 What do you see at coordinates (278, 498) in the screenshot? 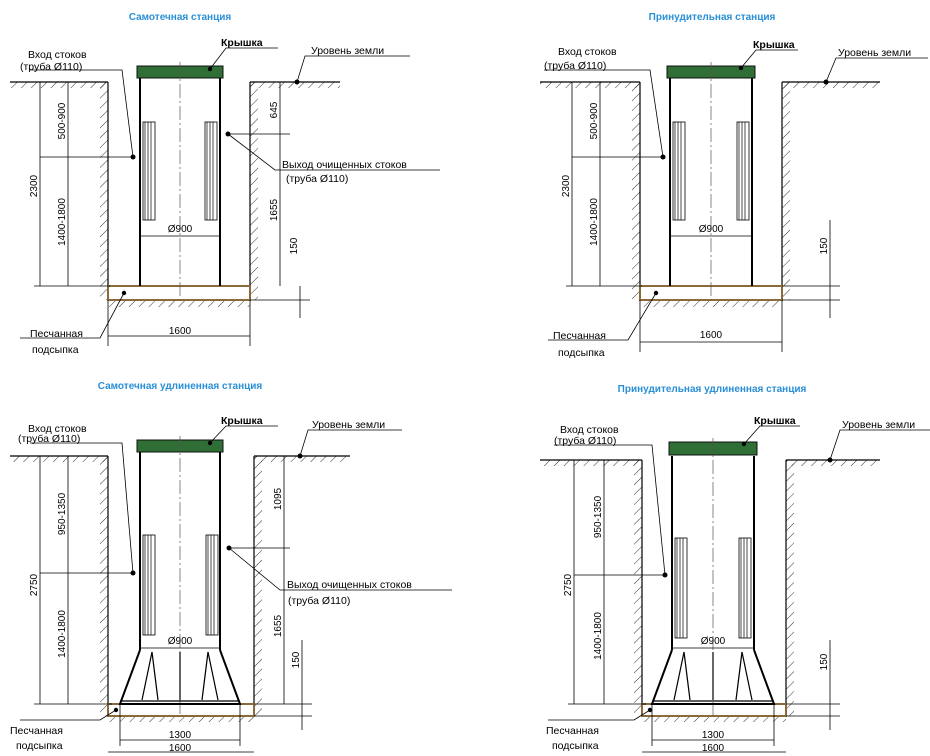
I see `dim-outlet-depth: 1095` at bounding box center [278, 498].